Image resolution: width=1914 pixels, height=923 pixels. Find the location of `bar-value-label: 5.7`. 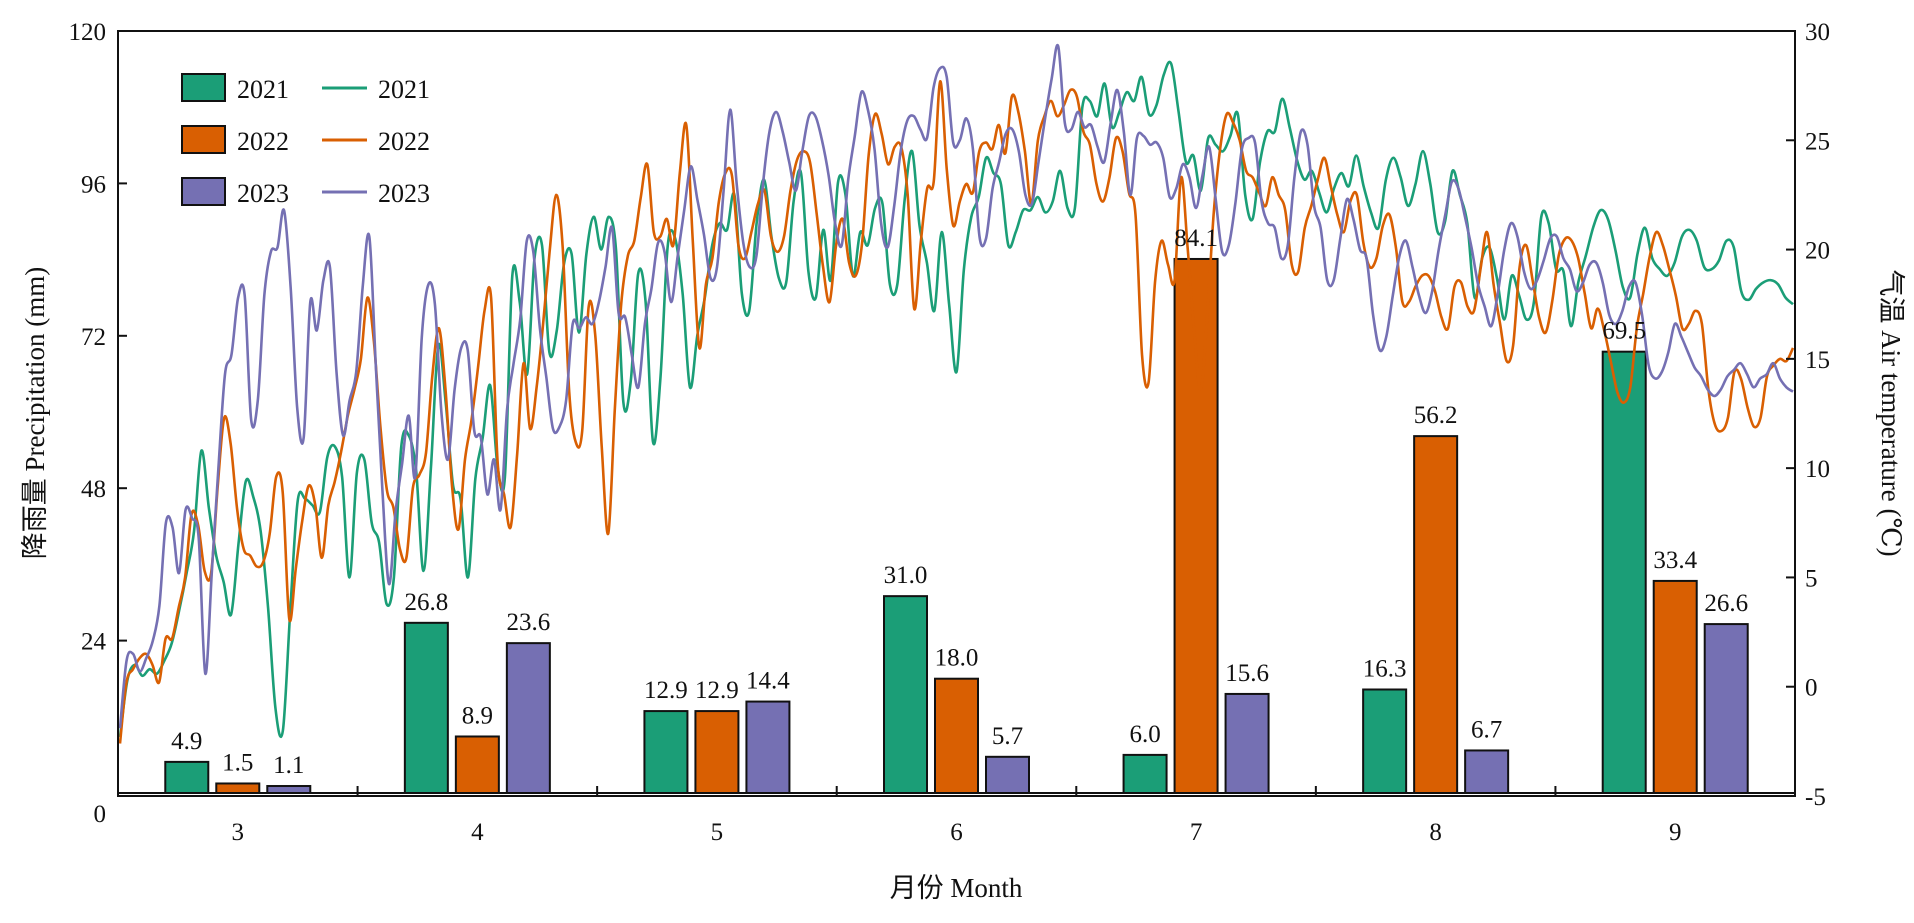

bar-value-label: 5.7 is located at coordinates (1007, 736).